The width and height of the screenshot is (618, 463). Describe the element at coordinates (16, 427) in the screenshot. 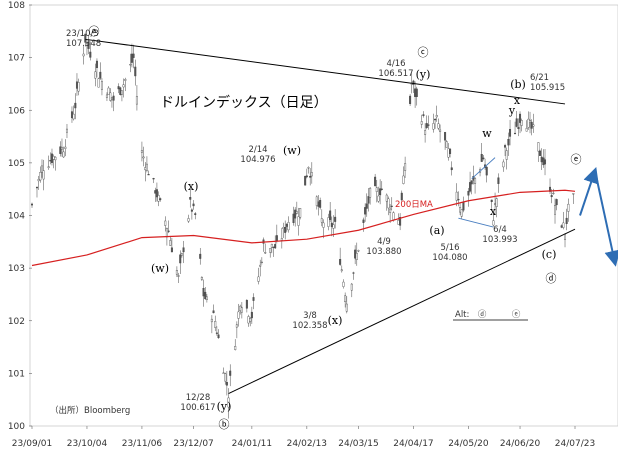

I see `y-tick-label: 100` at that location.